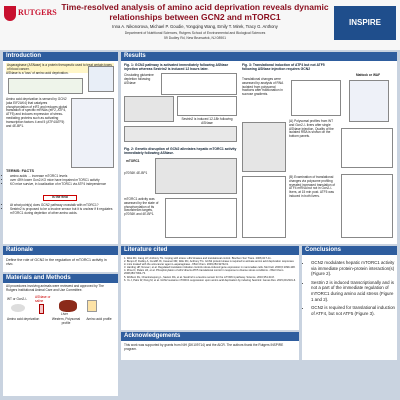 This screenshot has width=400, height=400. I want to click on section-heading: Conclusions, so click(349, 250).